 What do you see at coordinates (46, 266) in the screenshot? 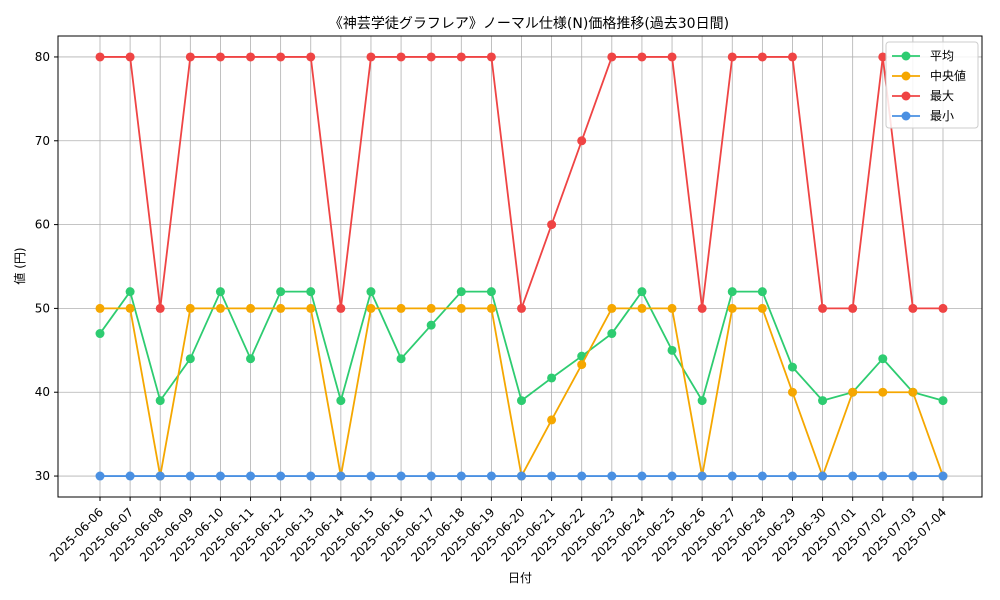
I see `y-axis: 30 40 50 60 70 80` at bounding box center [46, 266].